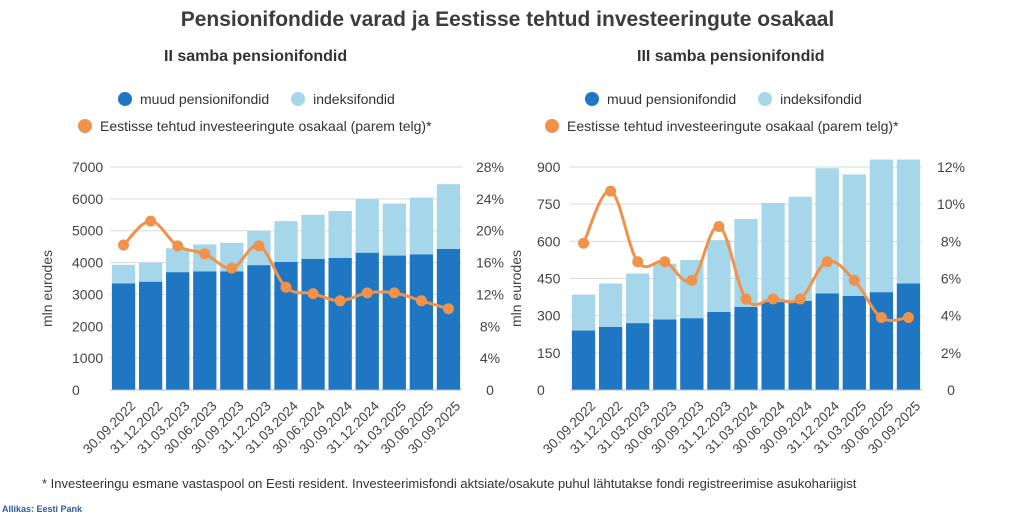 Image resolution: width=1015 pixels, height=516 pixels. I want to click on y-tick-label: 750, so click(549, 204).